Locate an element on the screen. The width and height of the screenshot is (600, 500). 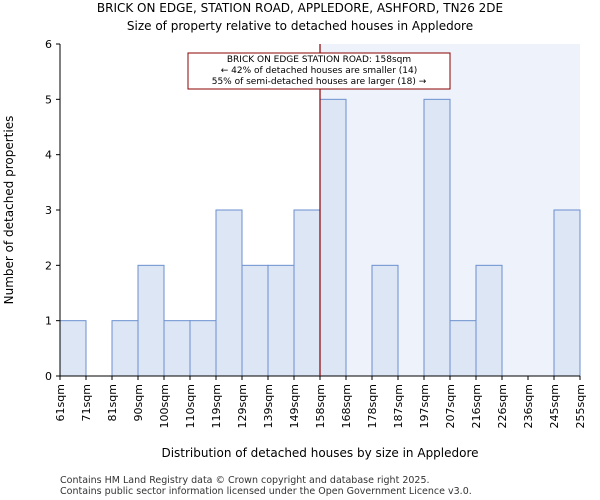
x-tick-label: 187sqm is located at coordinates (398, 406).